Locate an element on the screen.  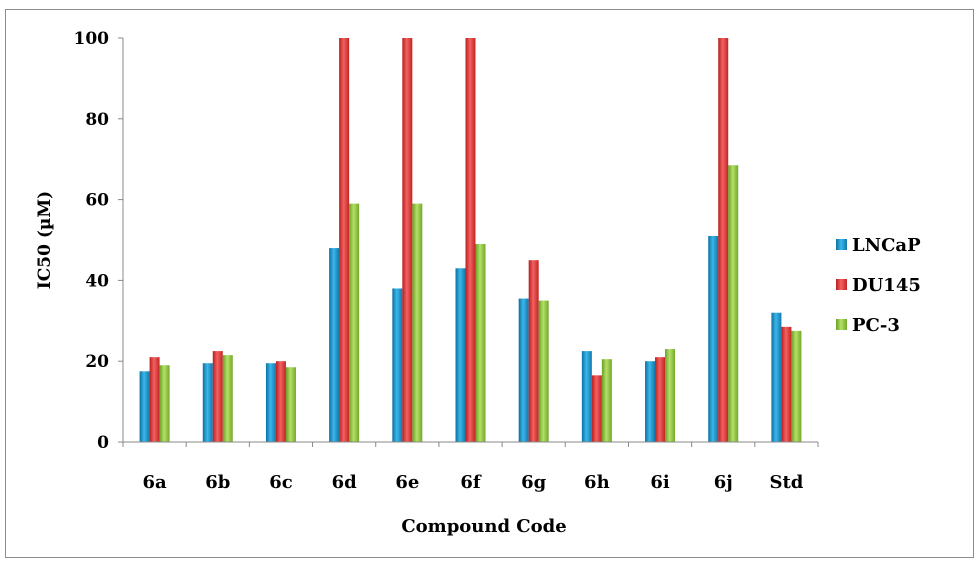
bar-pc-3-6h is located at coordinates (606, 400).